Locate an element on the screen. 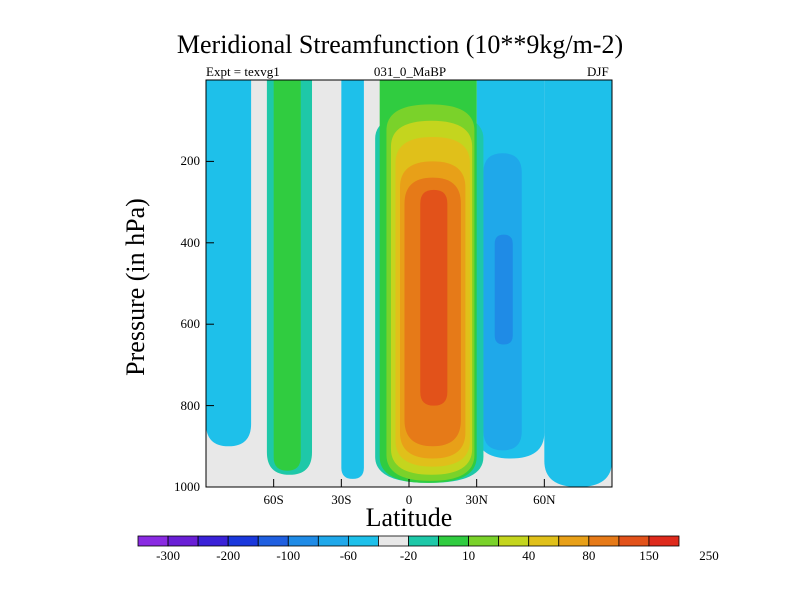  colorbar-label-3: -60 is located at coordinates (348, 555).